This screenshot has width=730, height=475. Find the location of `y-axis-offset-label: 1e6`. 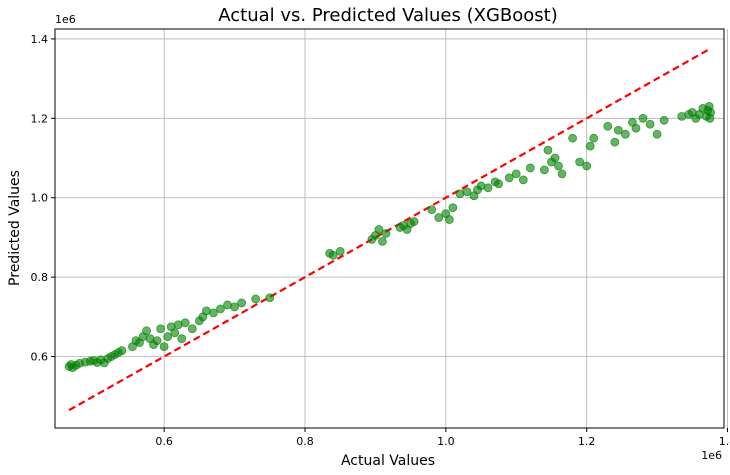

y-axis-offset-label: 1e6 is located at coordinates (65, 19).